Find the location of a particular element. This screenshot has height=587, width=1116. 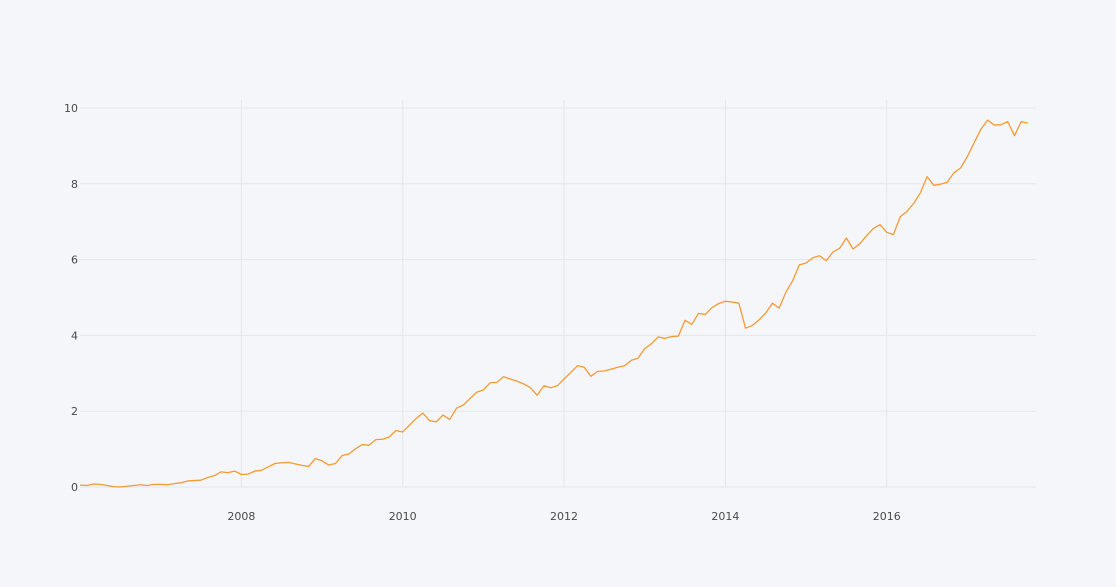

x-tick-label: 2012 is located at coordinates (564, 516).